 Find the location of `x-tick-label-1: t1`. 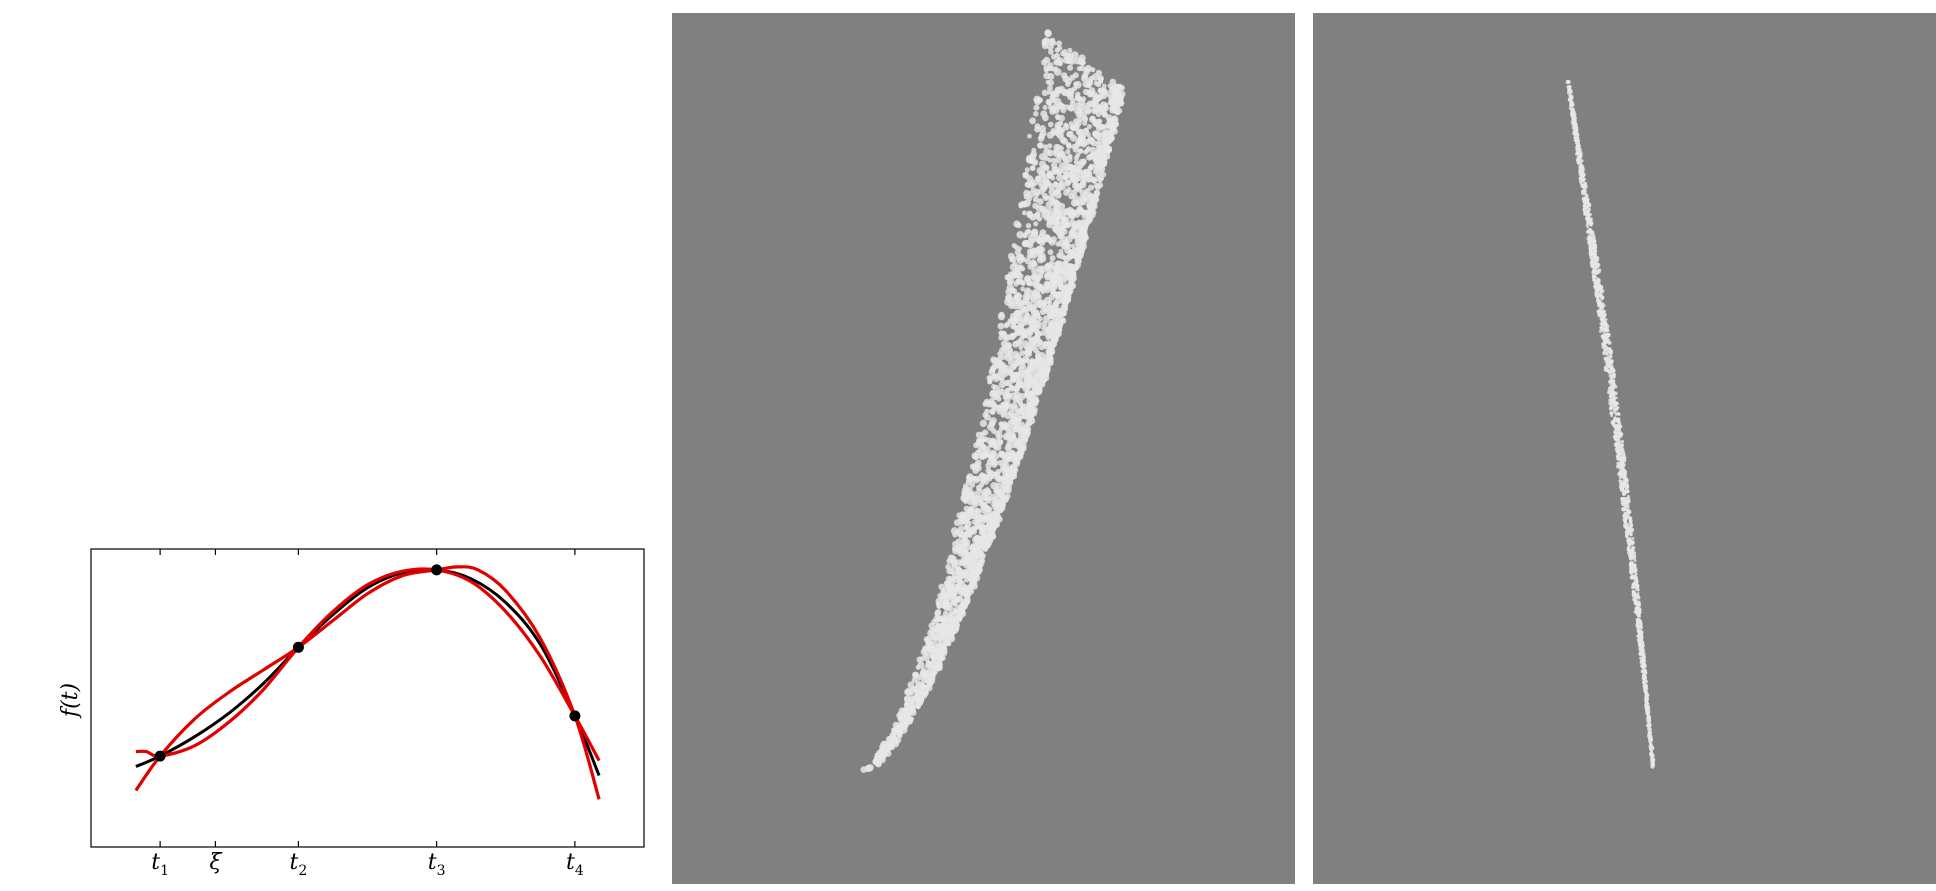

x-tick-label-1: t1 is located at coordinates (160, 864).